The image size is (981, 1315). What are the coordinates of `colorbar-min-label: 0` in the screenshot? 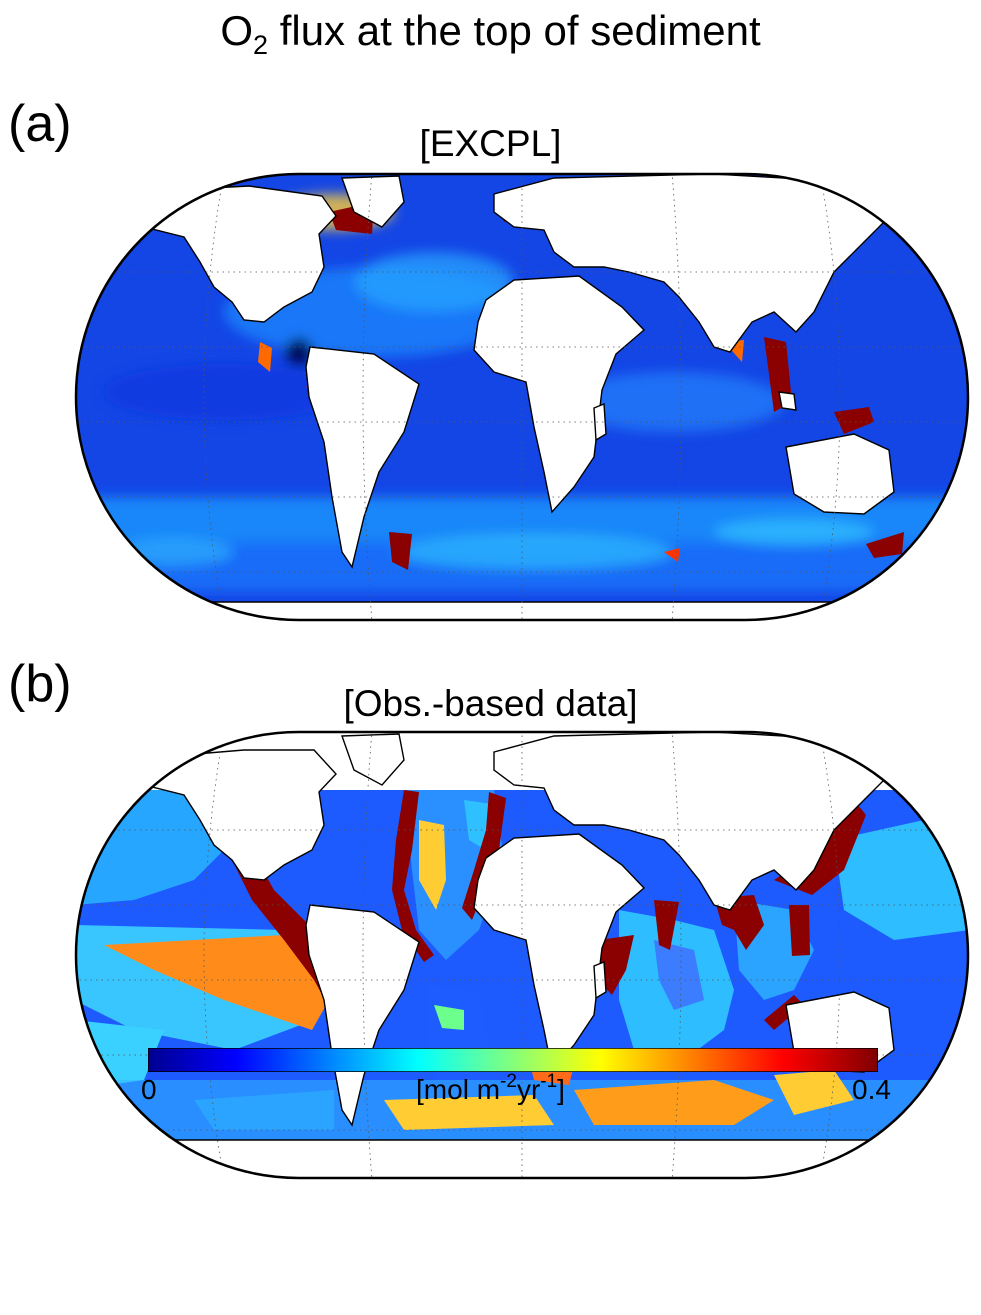 It's located at (149, 1089).